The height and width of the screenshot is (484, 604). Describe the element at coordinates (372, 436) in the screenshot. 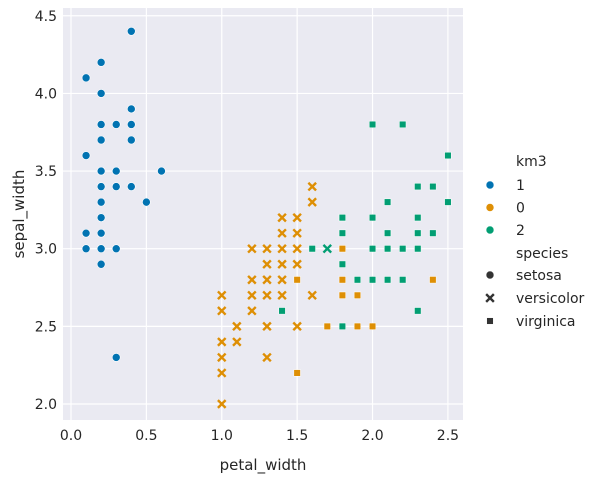

I see `x-tick-label: 2.0` at that location.